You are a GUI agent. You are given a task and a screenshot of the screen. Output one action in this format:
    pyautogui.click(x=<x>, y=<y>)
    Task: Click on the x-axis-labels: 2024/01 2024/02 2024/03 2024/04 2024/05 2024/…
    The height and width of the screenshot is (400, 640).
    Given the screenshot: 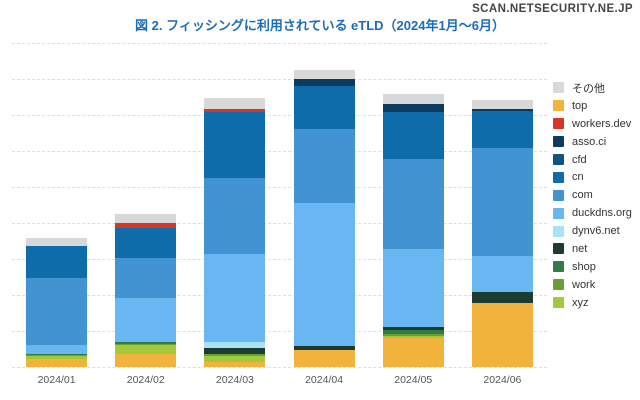 What is the action you would take?
    pyautogui.click(x=279, y=382)
    